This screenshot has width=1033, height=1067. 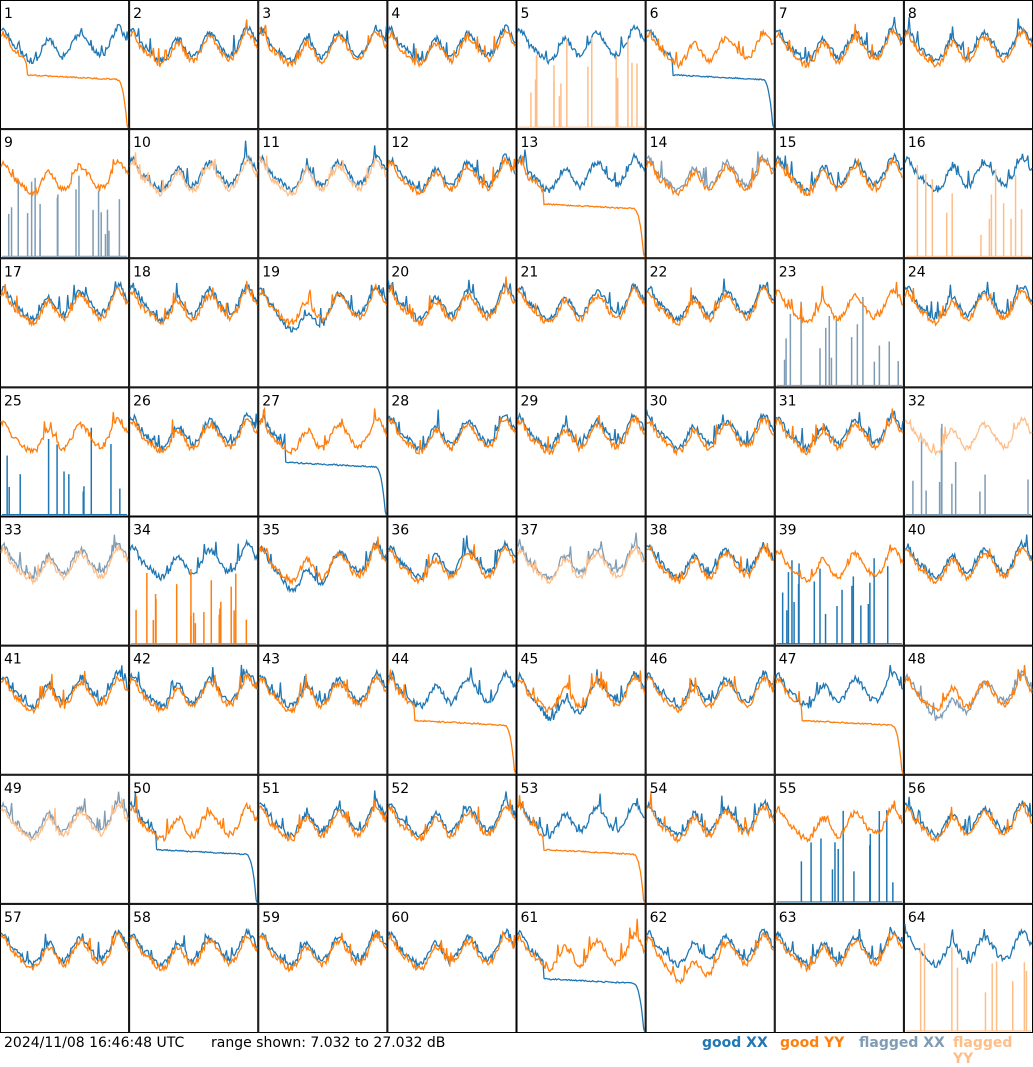 I want to click on panel-label: 48, so click(x=917, y=660).